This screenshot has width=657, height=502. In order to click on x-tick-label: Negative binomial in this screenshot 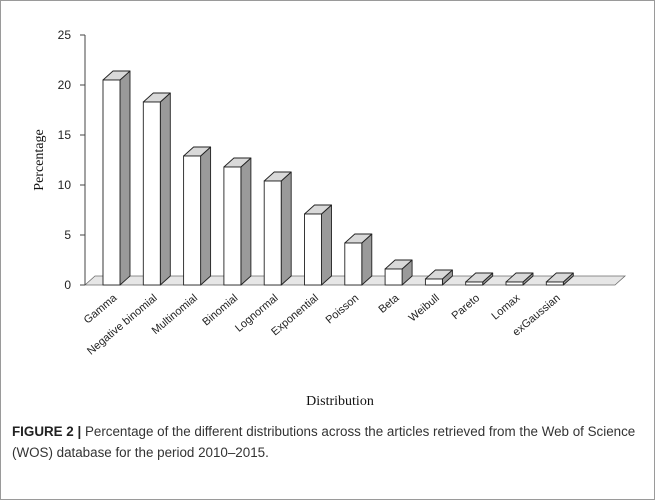, I will do `click(122, 324)`.